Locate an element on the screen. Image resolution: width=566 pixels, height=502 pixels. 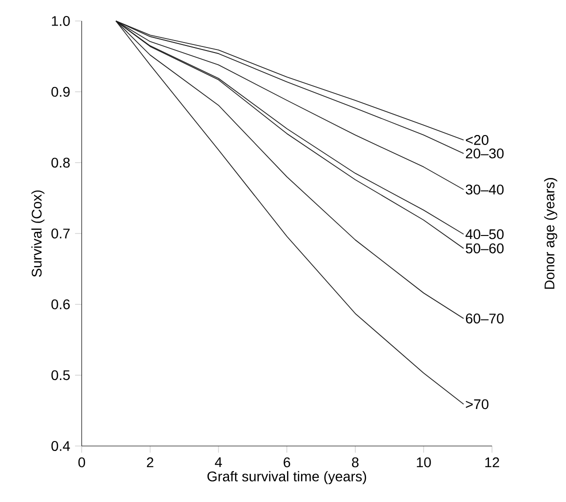
y-tick-label: 1.0 is located at coordinates (61, 21).